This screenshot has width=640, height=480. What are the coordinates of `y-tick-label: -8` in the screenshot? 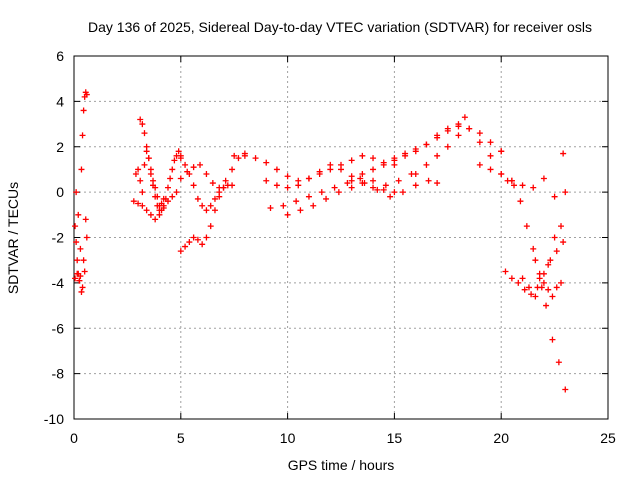 It's located at (58, 374).